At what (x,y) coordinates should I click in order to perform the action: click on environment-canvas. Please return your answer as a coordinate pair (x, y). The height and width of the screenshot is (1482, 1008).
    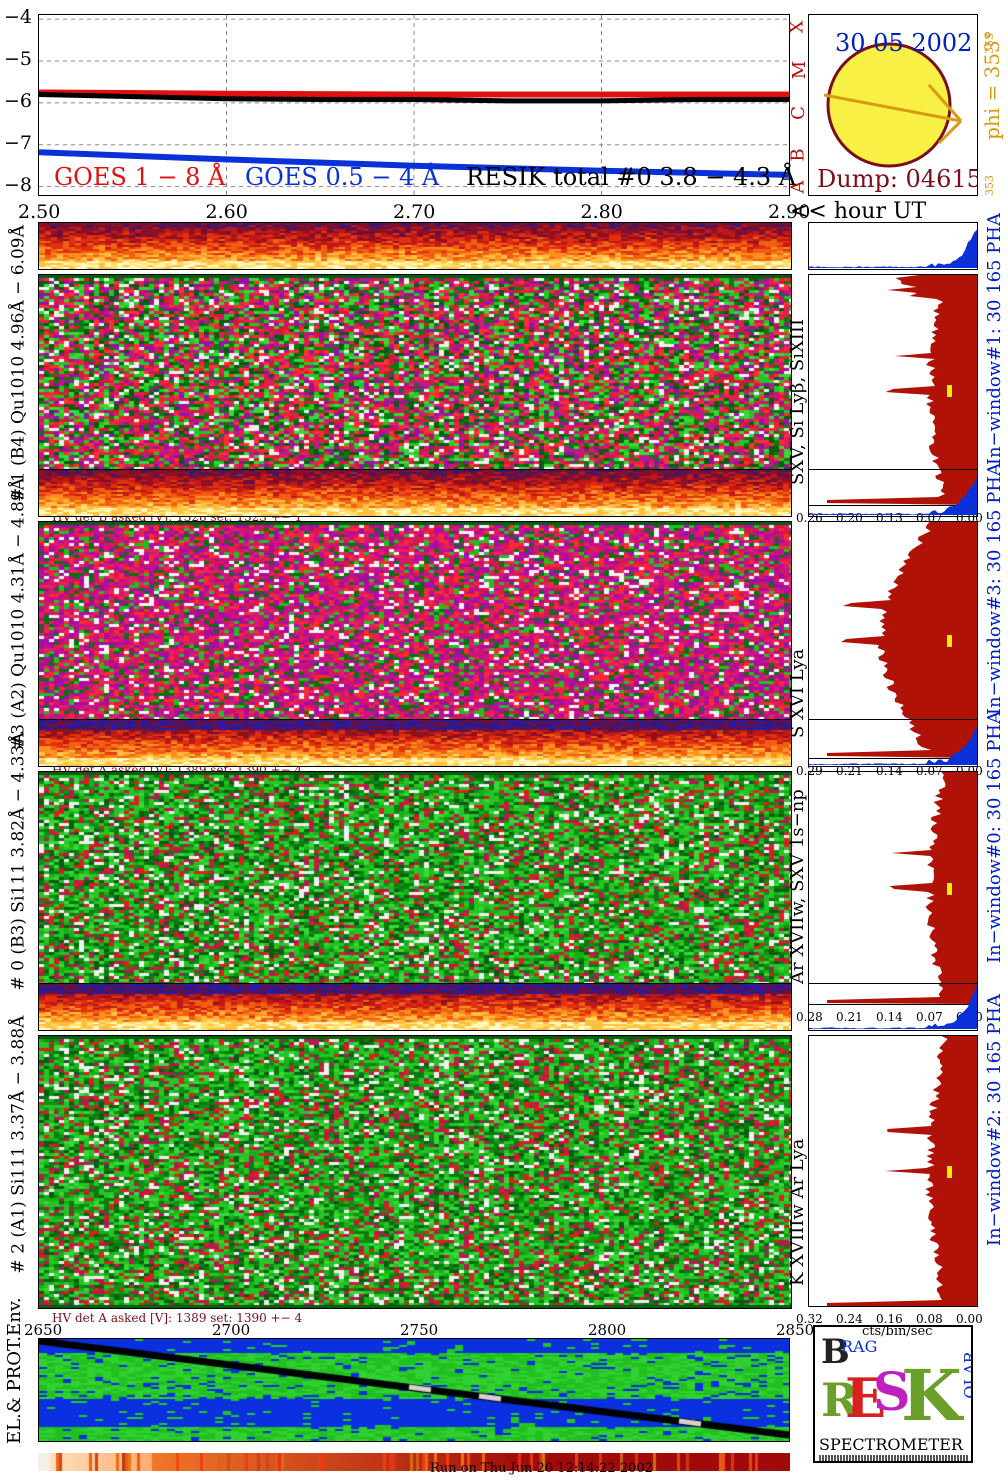
    Looking at the image, I should click on (414, 1390).